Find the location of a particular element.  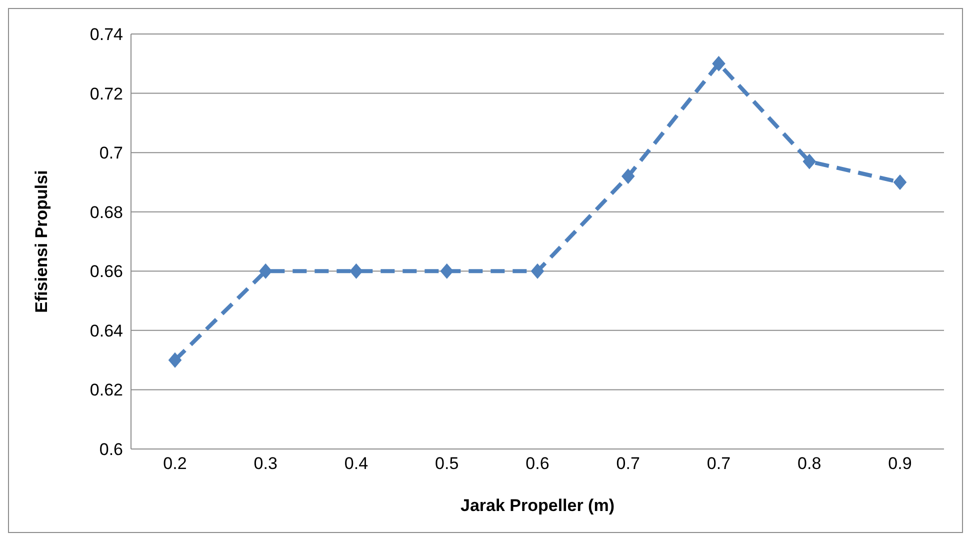

y-tick-label: 0.6 is located at coordinates (111, 450).